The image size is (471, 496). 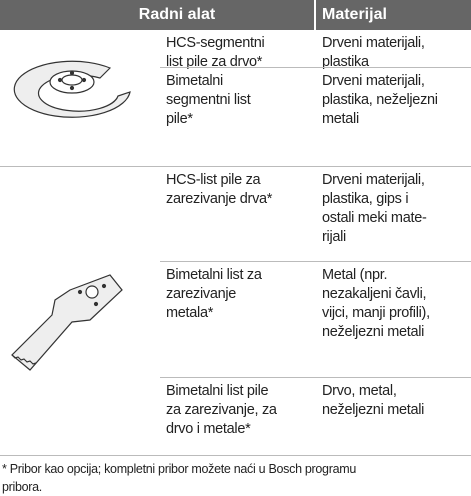 What do you see at coordinates (393, 15) in the screenshot?
I see `header-material: Materijal` at bounding box center [393, 15].